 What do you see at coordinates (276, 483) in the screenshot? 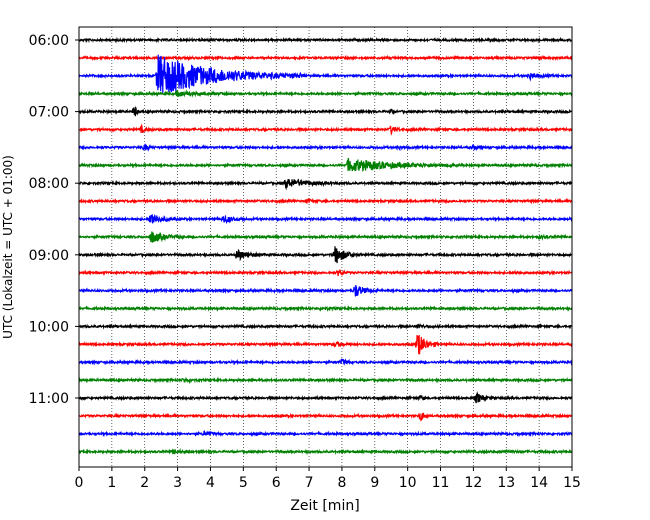
I see `x-tick-label-6: 6` at bounding box center [276, 483].